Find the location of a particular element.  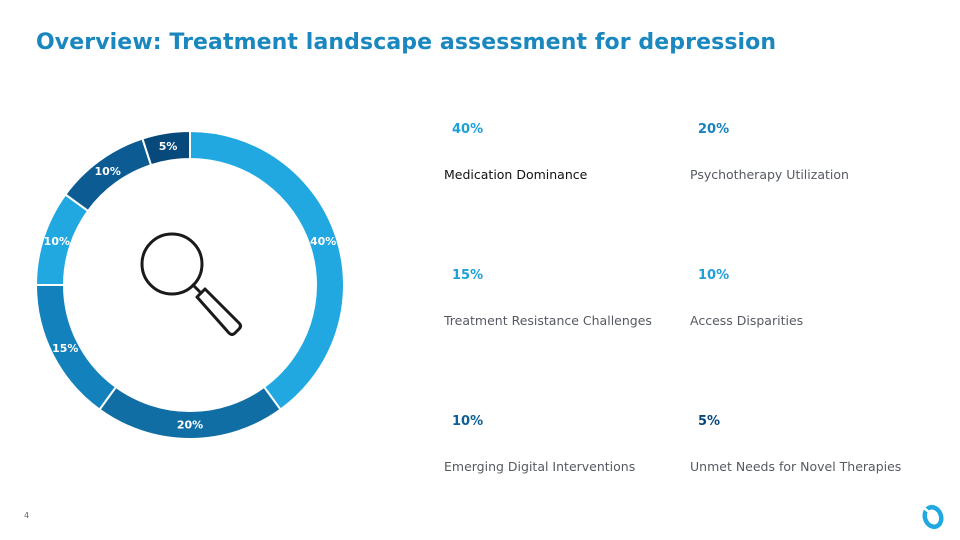

stat-label: Unmet Needs for Novel Therapies is located at coordinates (796, 466).